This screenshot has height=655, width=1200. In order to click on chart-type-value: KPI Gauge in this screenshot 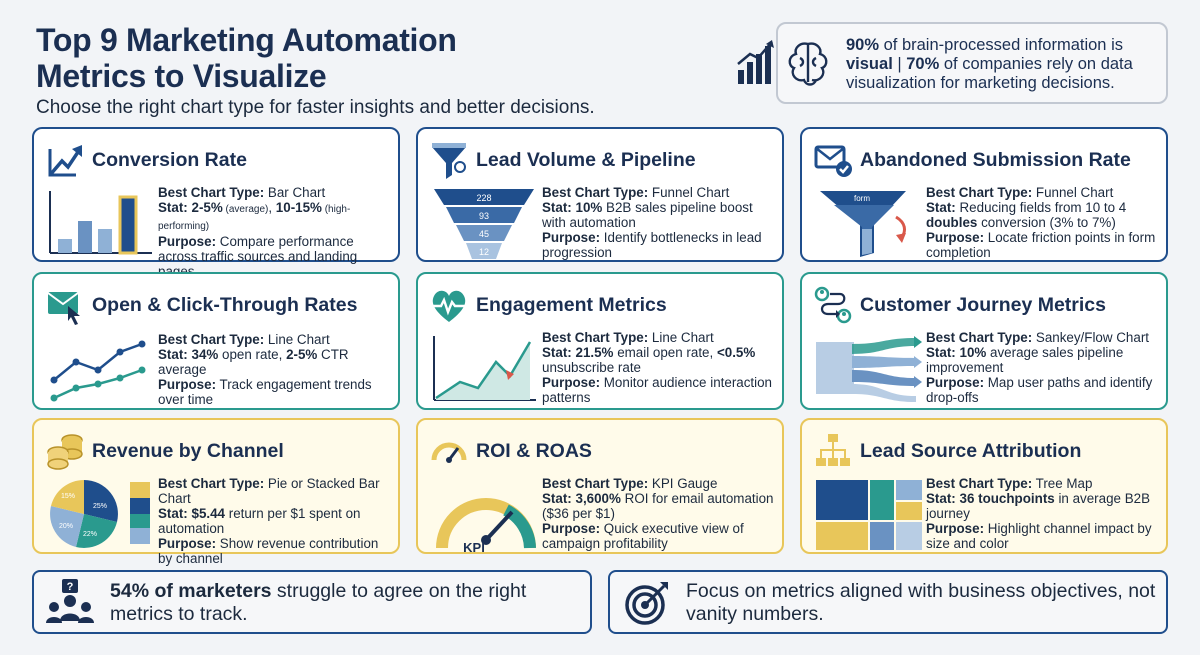, I will do `click(684, 483)`.